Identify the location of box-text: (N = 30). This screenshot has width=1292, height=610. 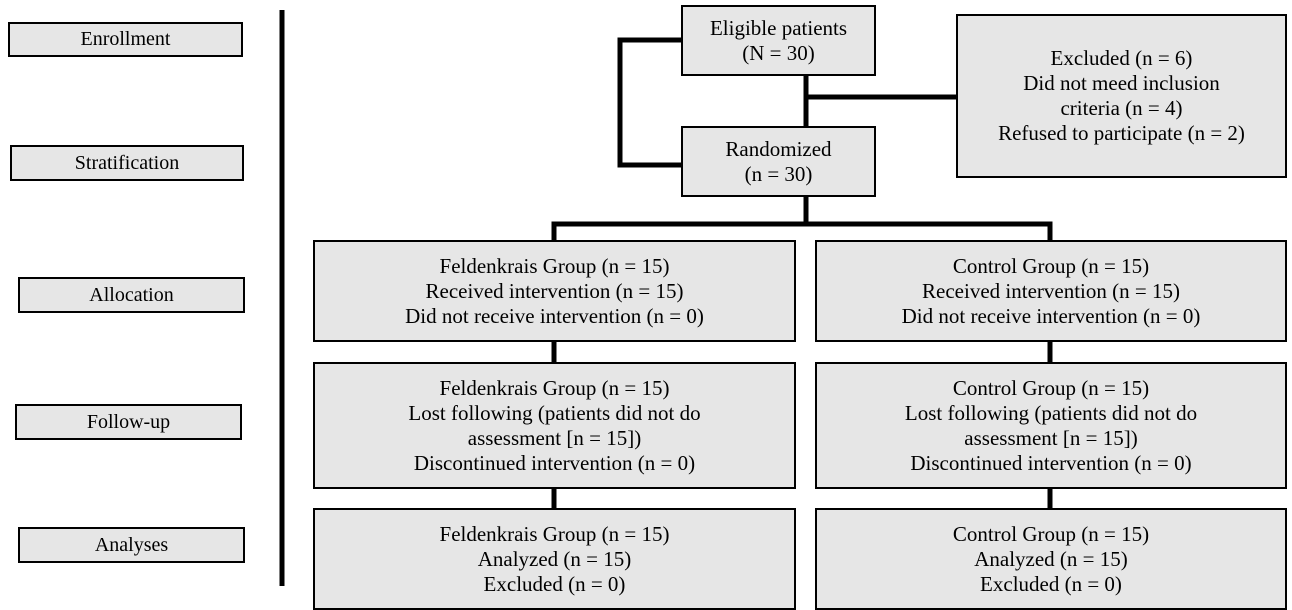
(778, 52).